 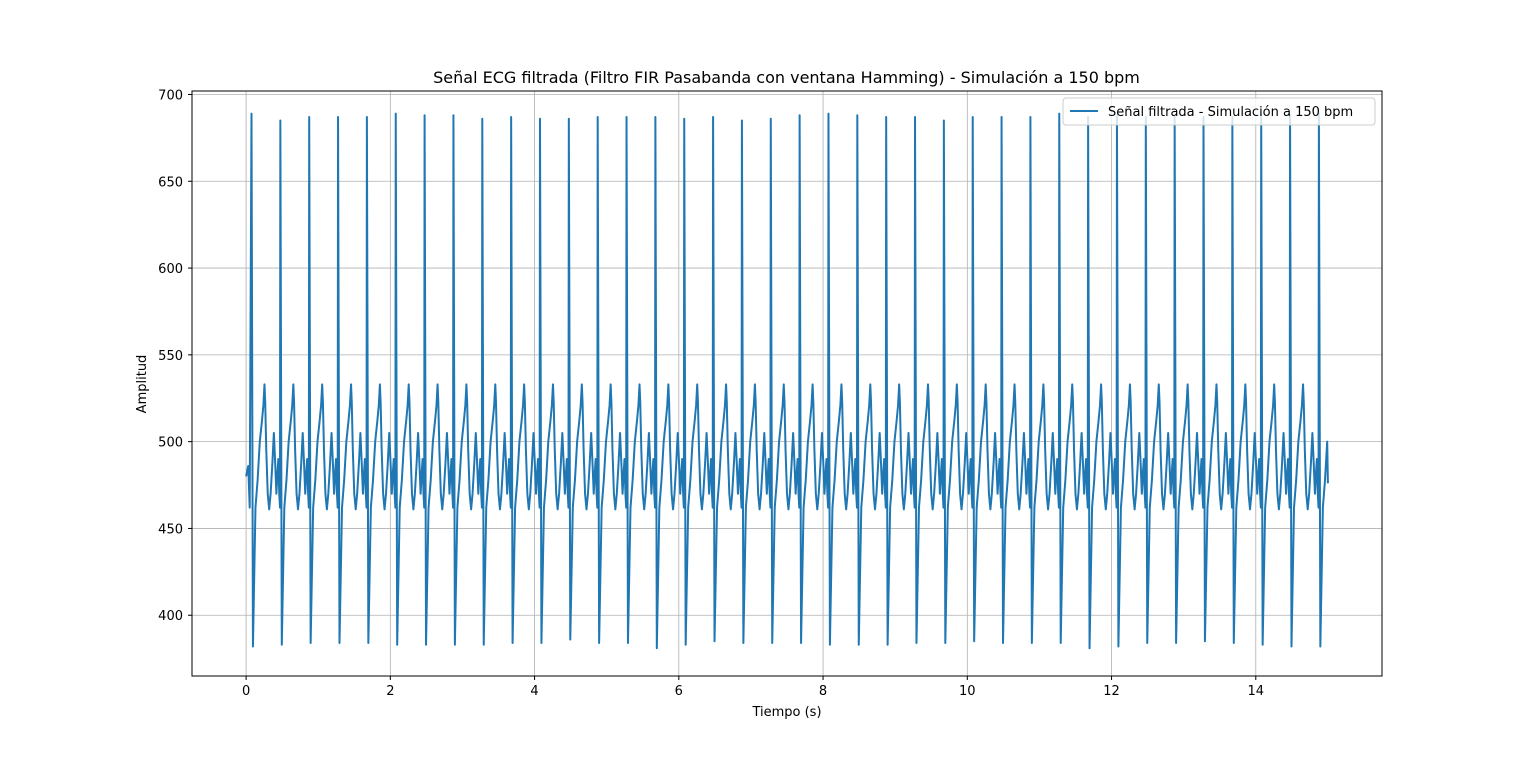 I want to click on y-tick-label: 500, so click(x=170, y=443).